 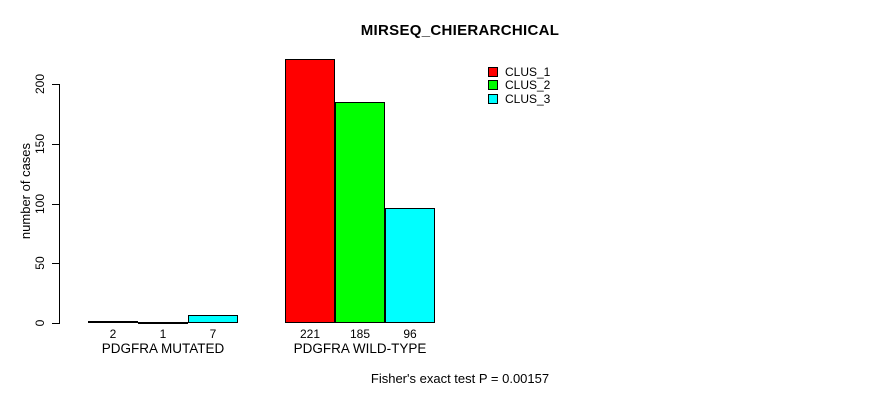 I want to click on y-axis-tick-label: 200, so click(x=40, y=84).